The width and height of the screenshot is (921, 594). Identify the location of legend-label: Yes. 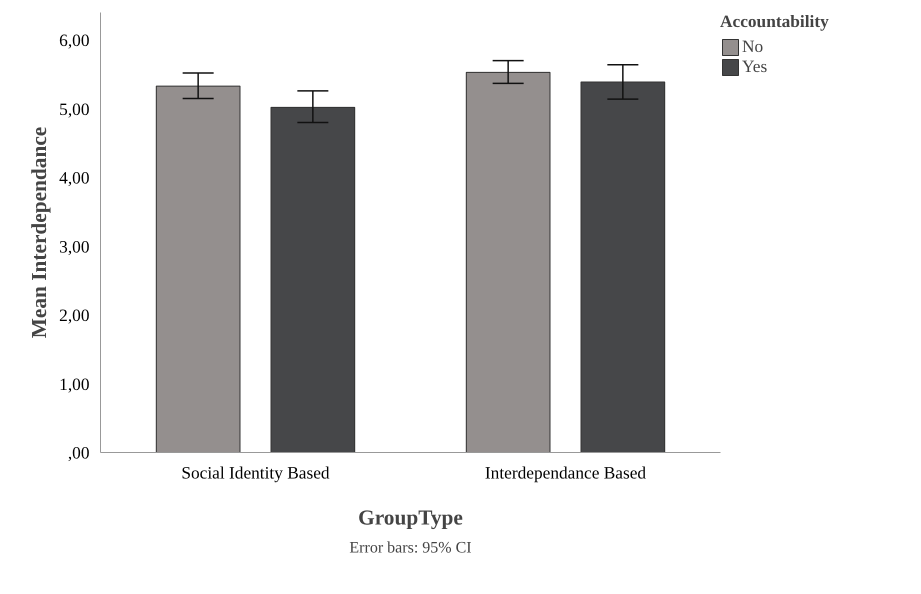
(755, 67).